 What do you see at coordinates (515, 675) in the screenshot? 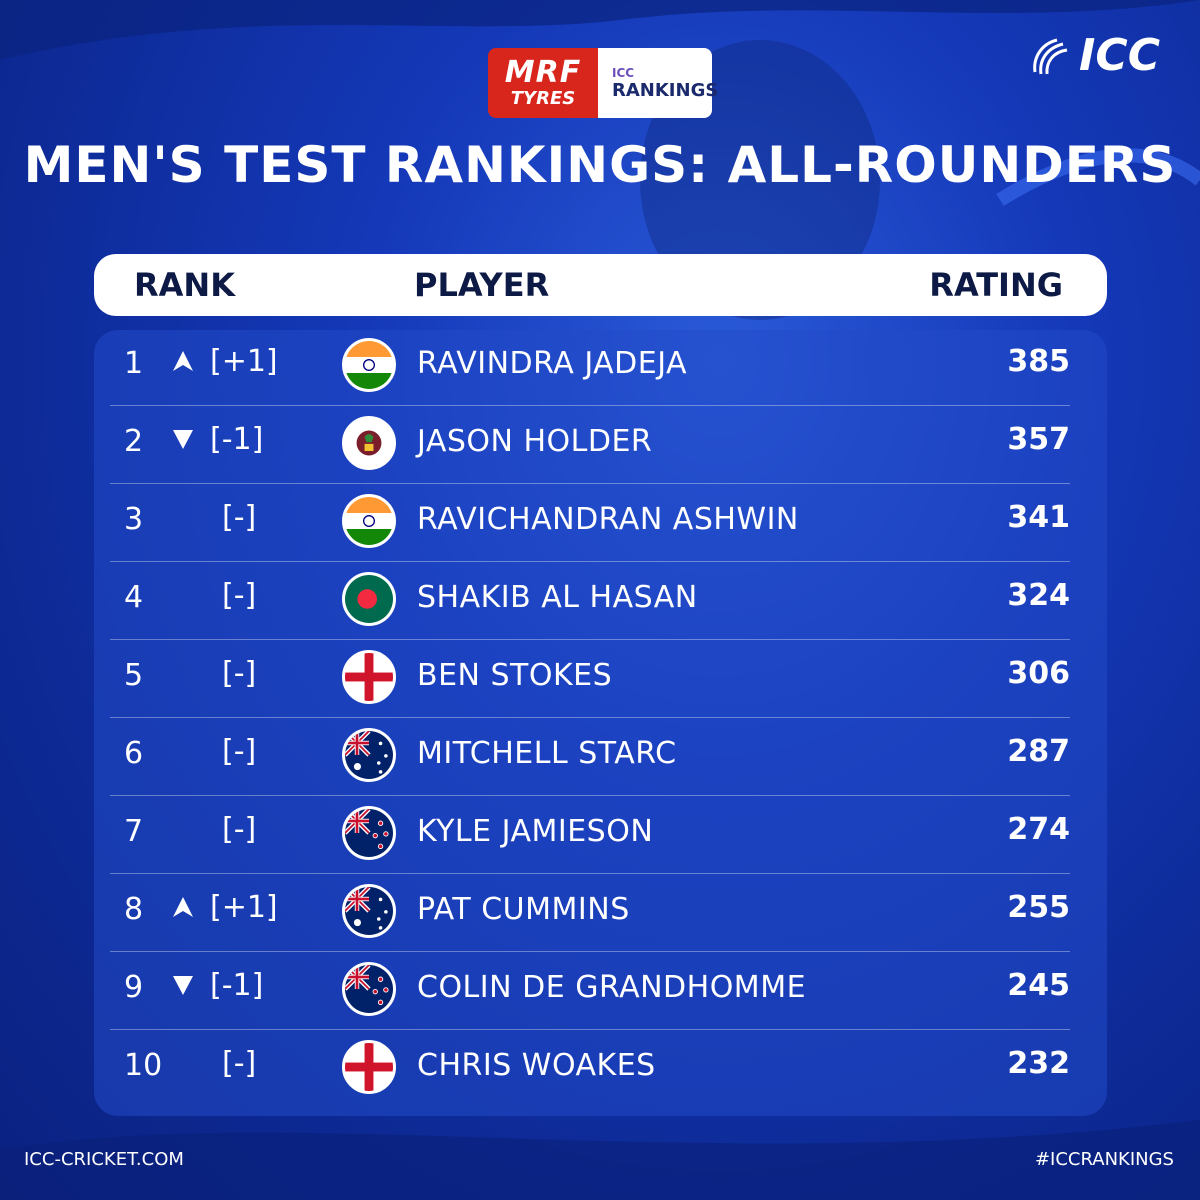
I see `player-name: BEN STOKES` at bounding box center [515, 675].